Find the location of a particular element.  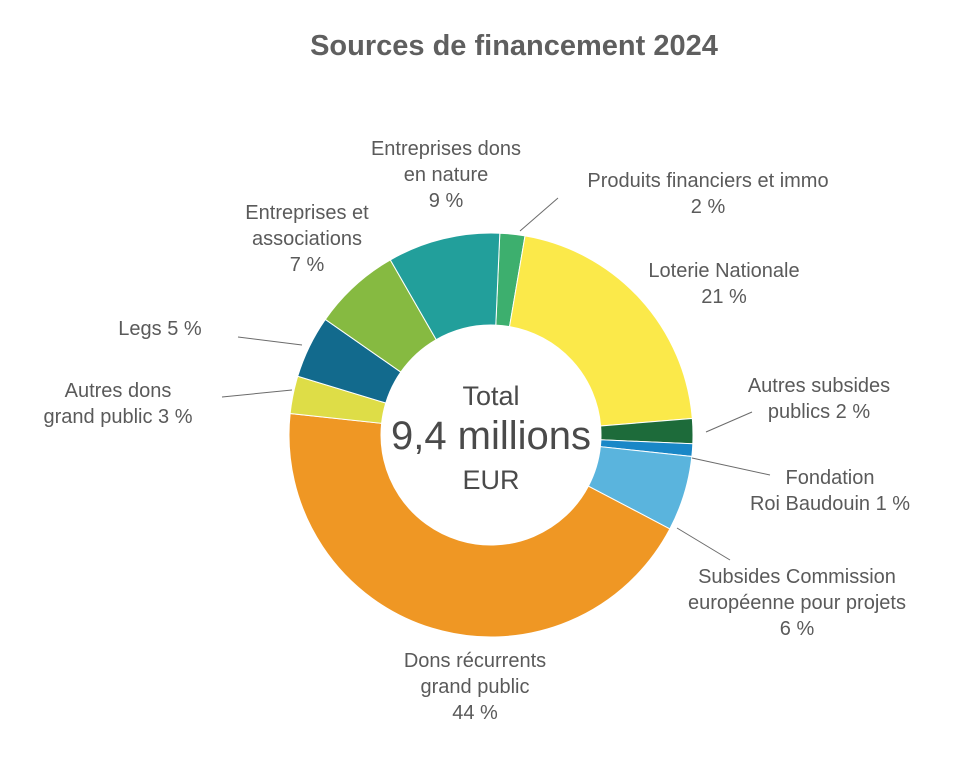

slice-label-6: Autres dons grand public 3 % is located at coordinates (118, 404).